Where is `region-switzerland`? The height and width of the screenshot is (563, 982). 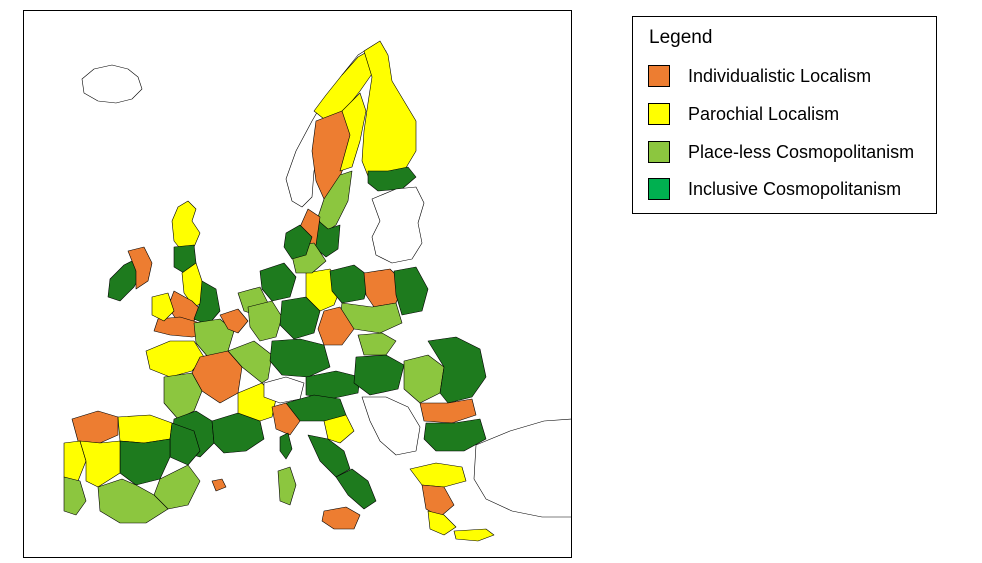
region-switzerland is located at coordinates (284, 390).